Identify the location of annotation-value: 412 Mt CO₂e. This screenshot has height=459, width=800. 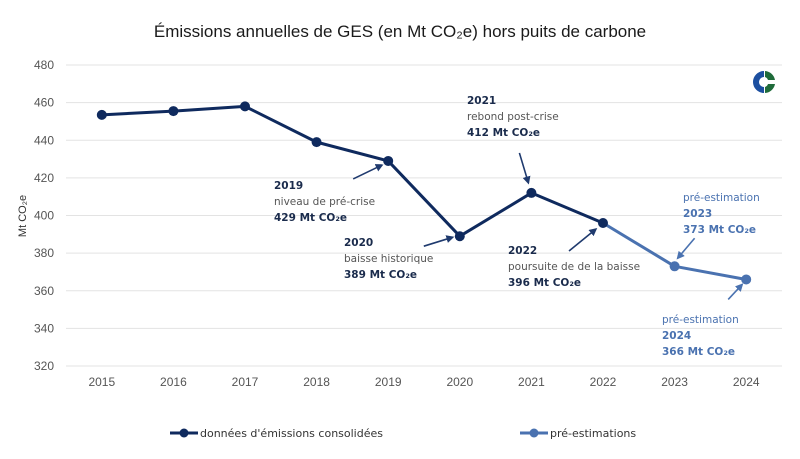
(503, 133).